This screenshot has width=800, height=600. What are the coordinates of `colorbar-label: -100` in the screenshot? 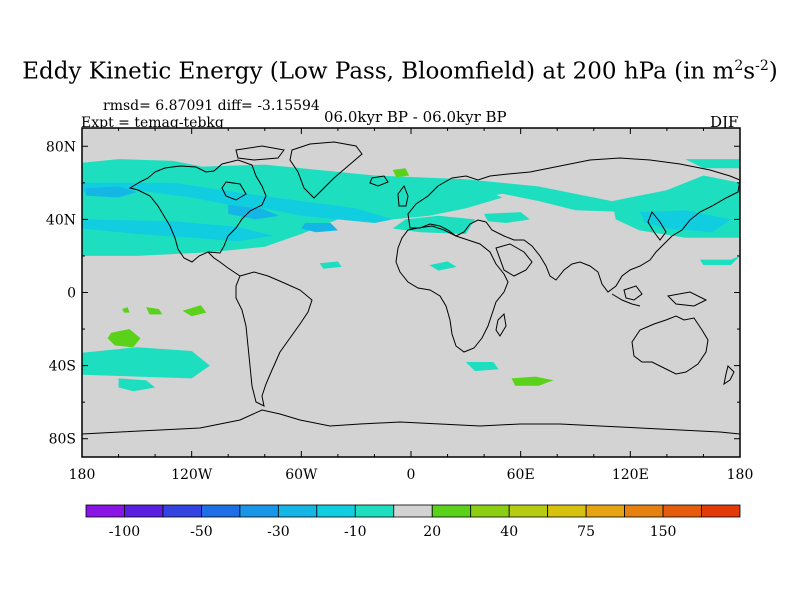 It's located at (124, 532).